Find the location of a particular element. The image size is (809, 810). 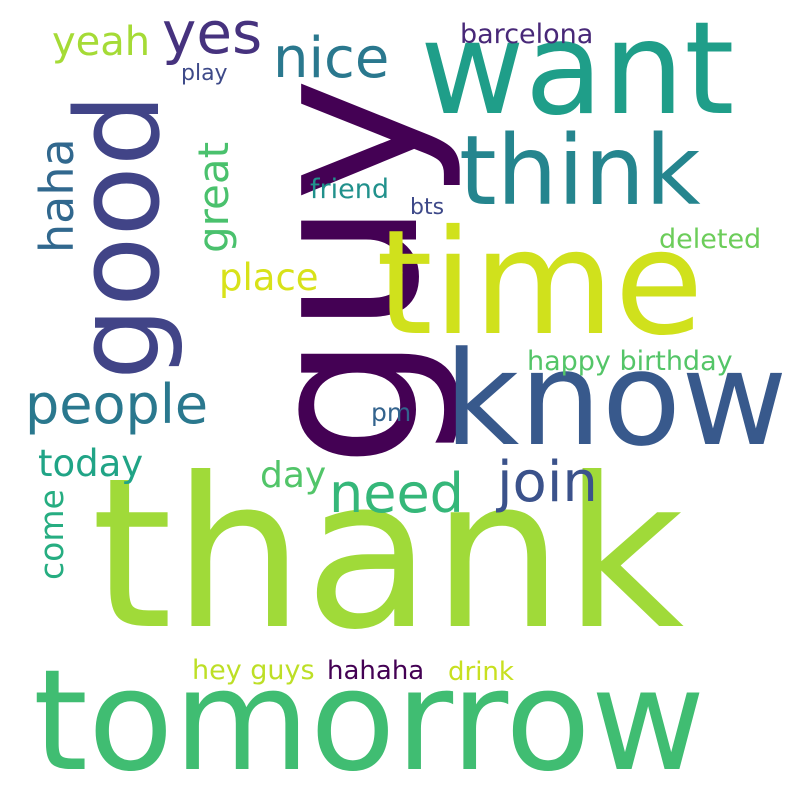

word-haha: haha is located at coordinates (57, 195).